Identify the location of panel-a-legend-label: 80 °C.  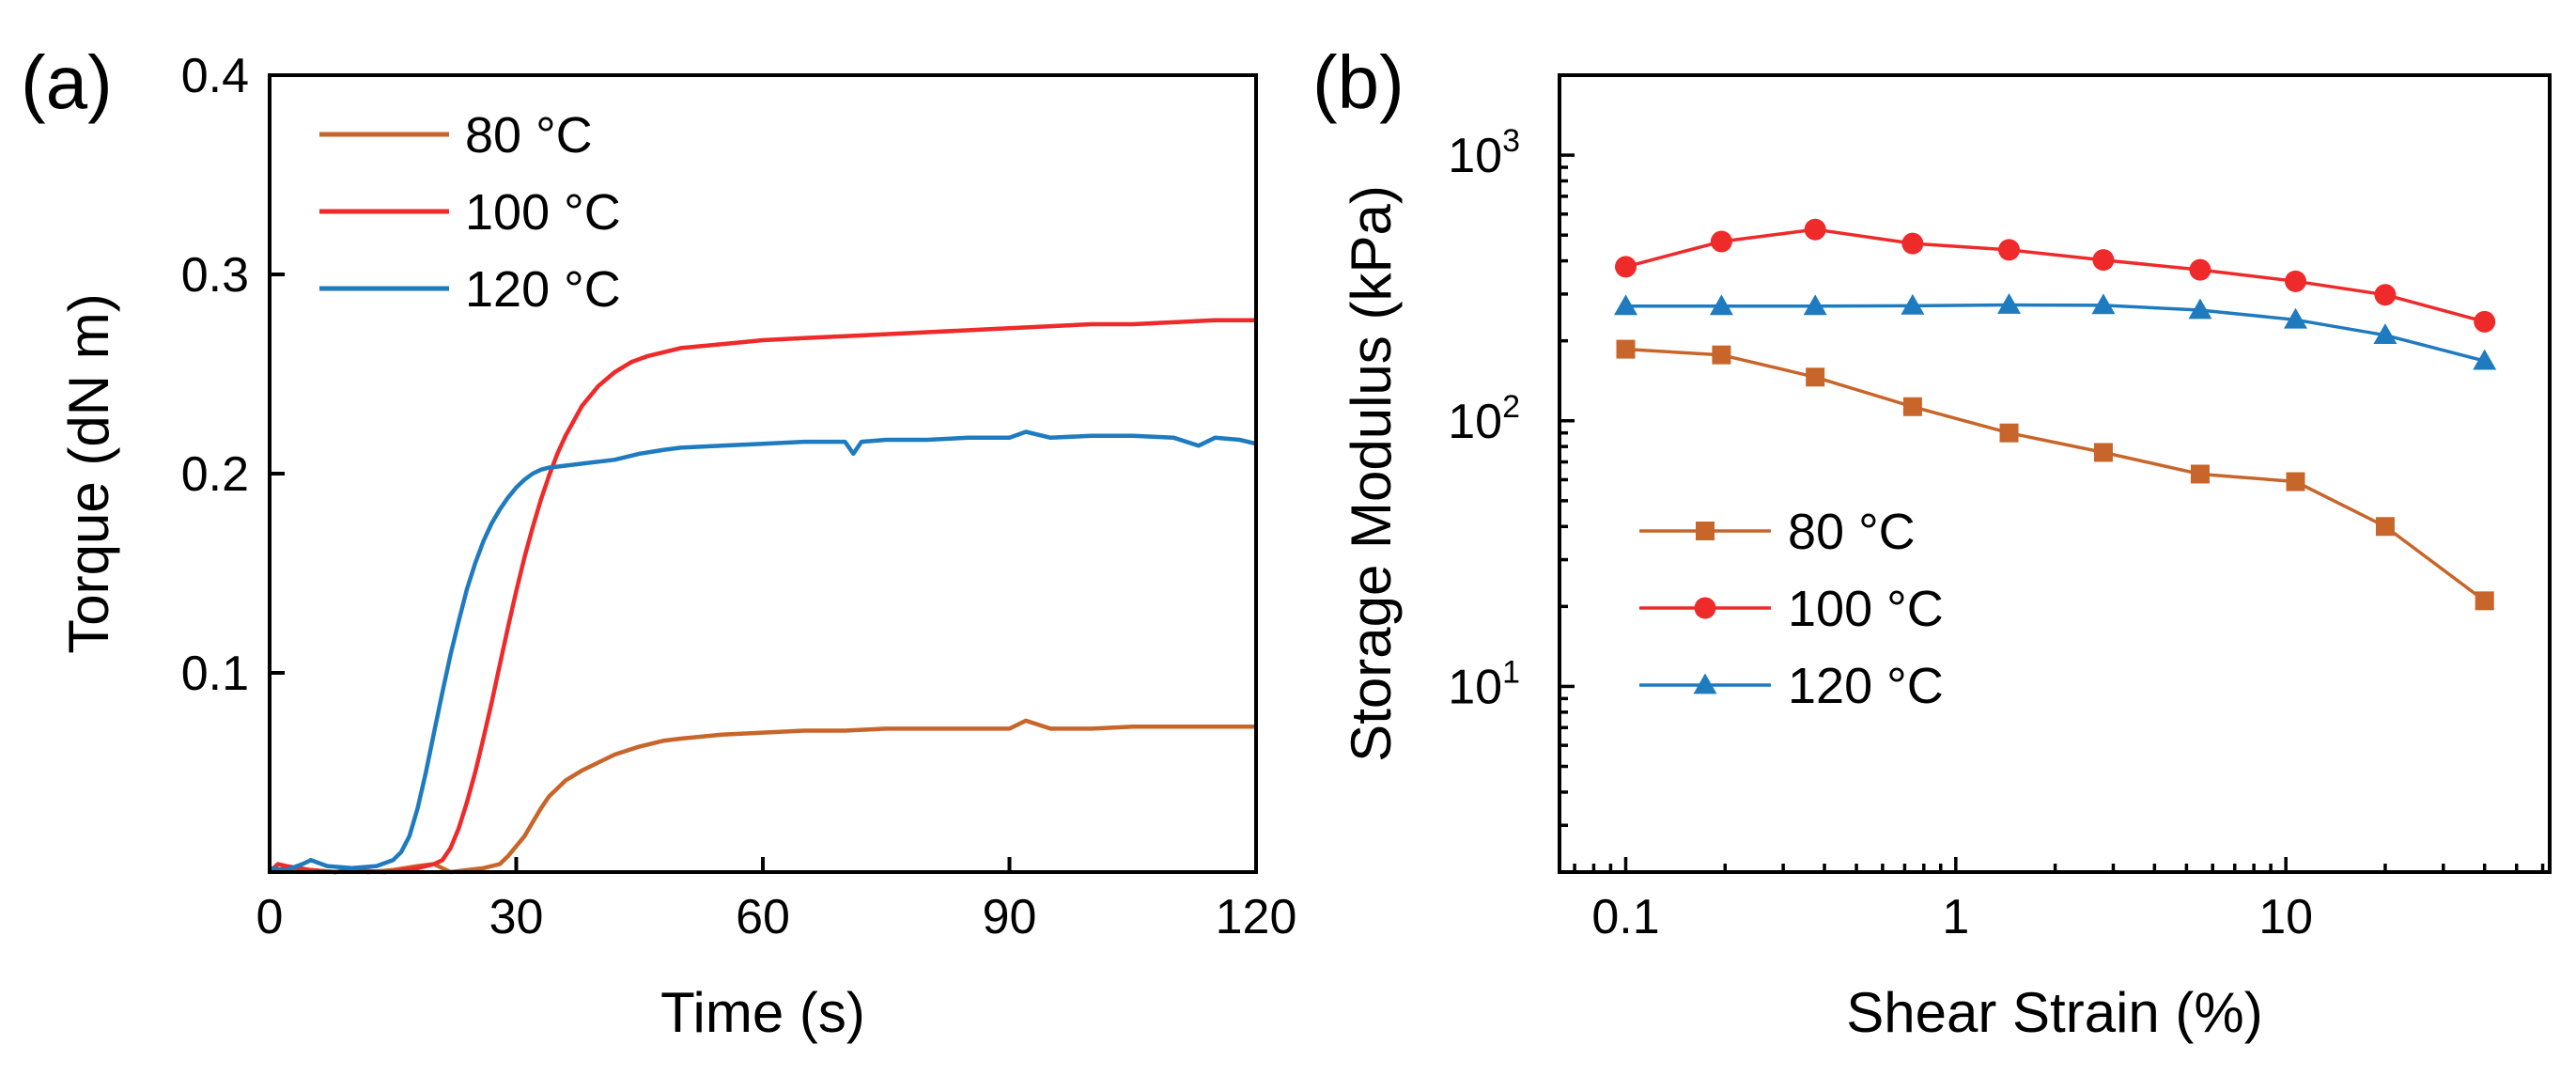
(529, 136).